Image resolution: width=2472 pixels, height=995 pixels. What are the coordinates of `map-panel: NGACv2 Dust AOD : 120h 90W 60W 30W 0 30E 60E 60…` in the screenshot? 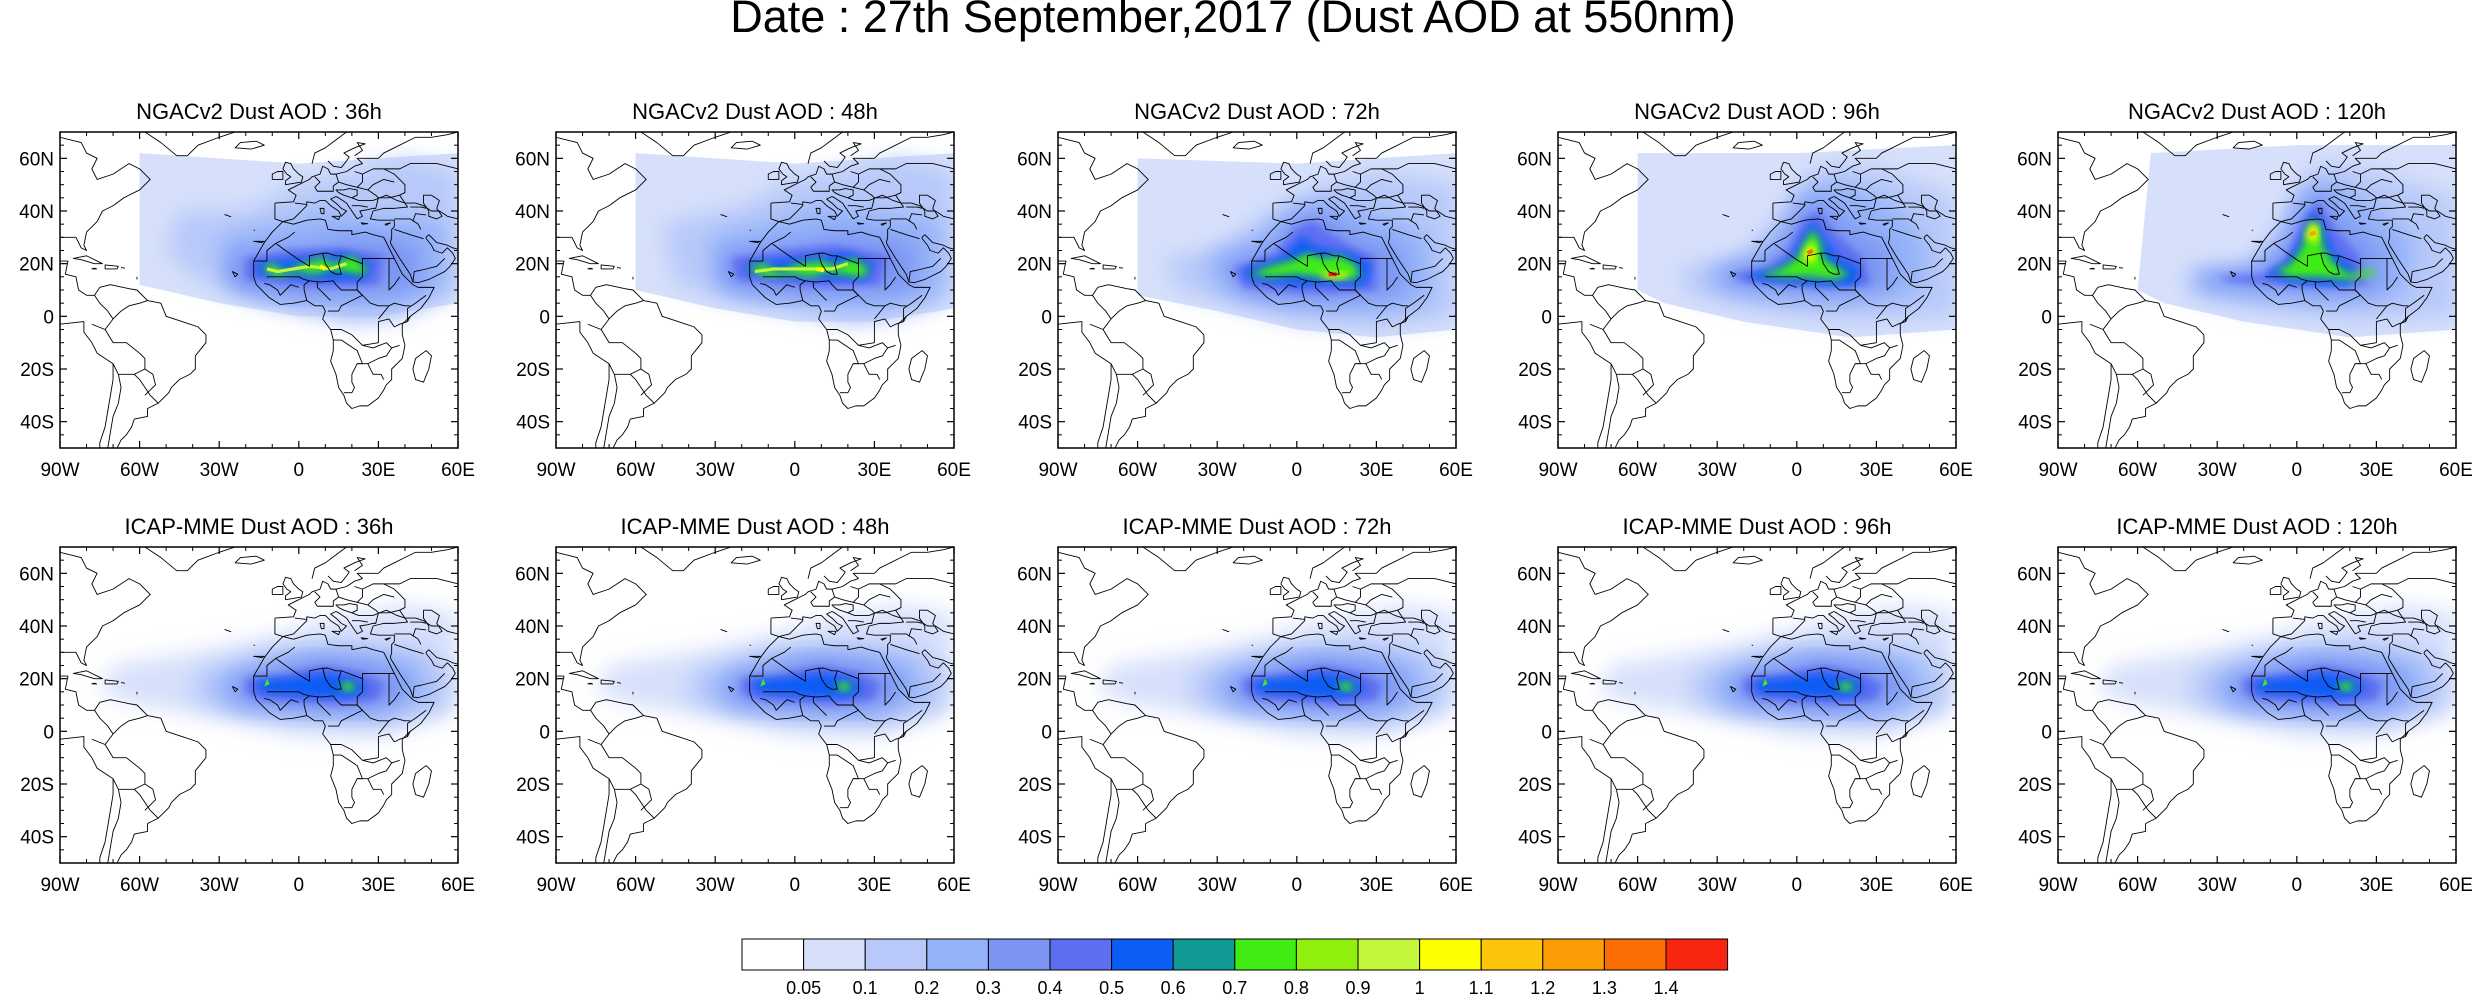 It's located at (2244, 290).